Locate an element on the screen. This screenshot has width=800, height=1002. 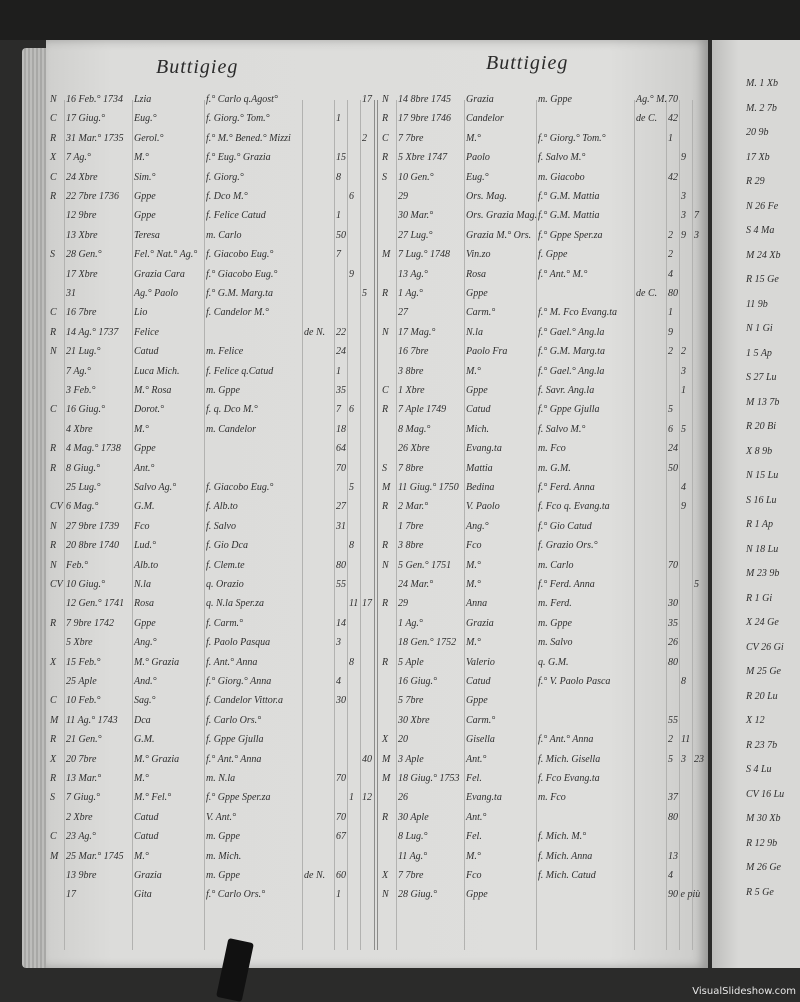
entry-num1: 7 is located at coordinates (338, 255).